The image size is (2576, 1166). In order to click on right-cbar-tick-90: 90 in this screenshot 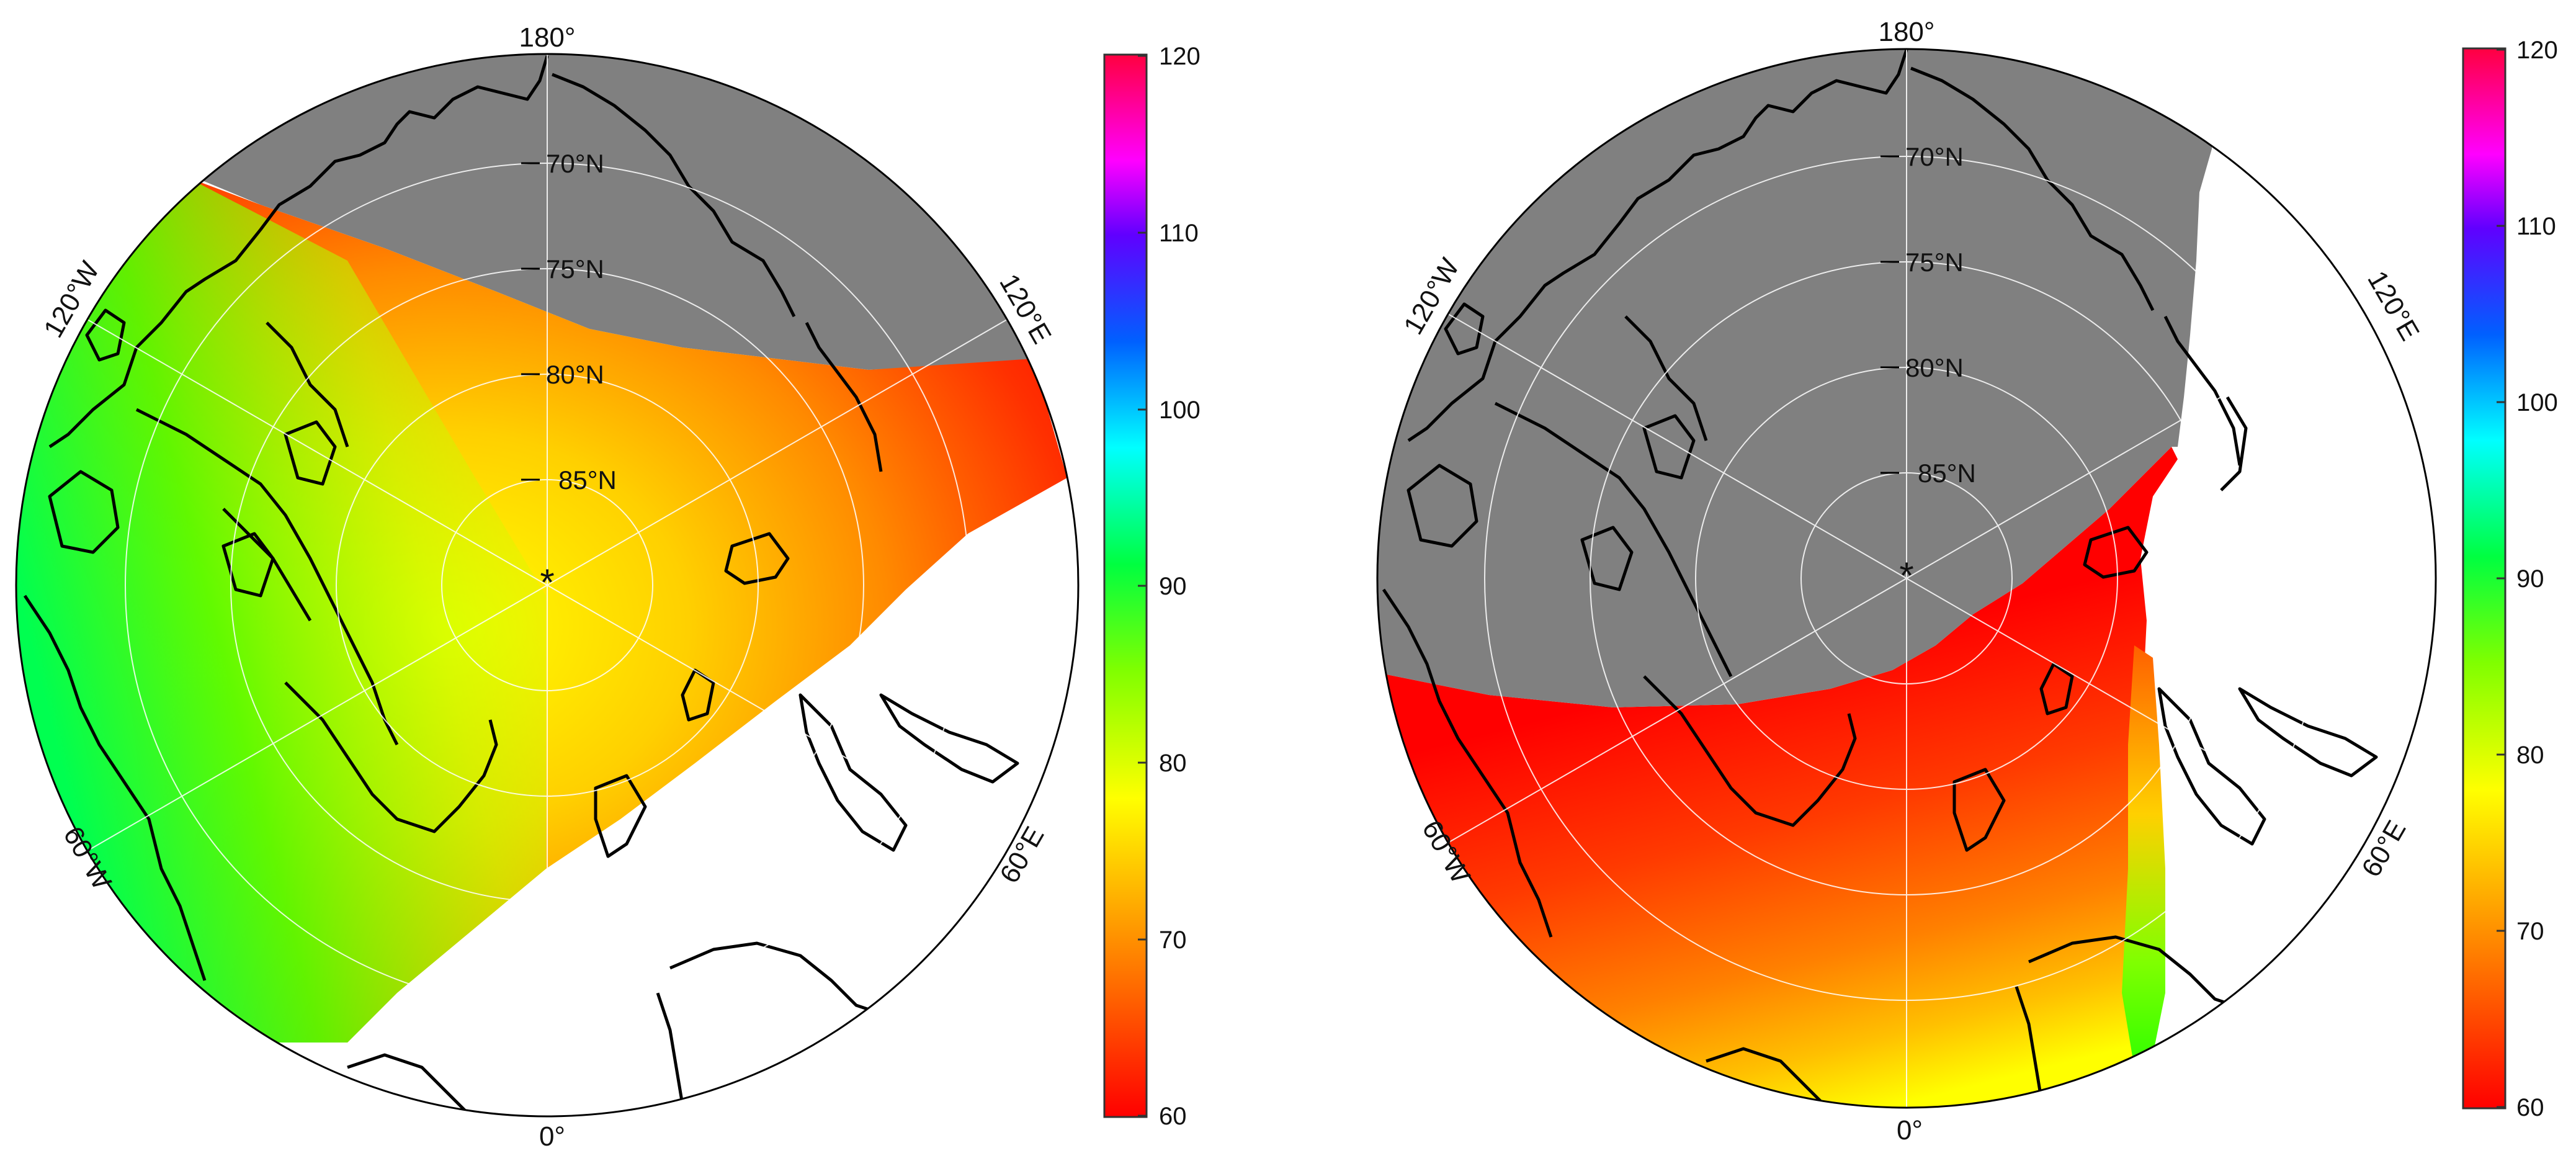, I will do `click(2530, 579)`.